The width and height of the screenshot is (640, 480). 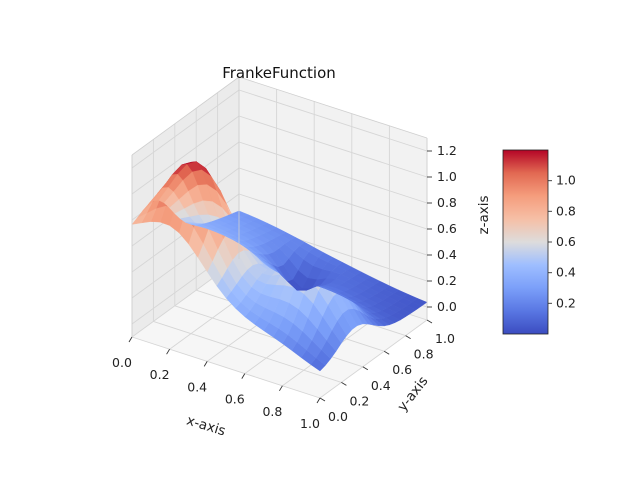 I want to click on z-tick-label: 0.0, so click(x=447, y=306).